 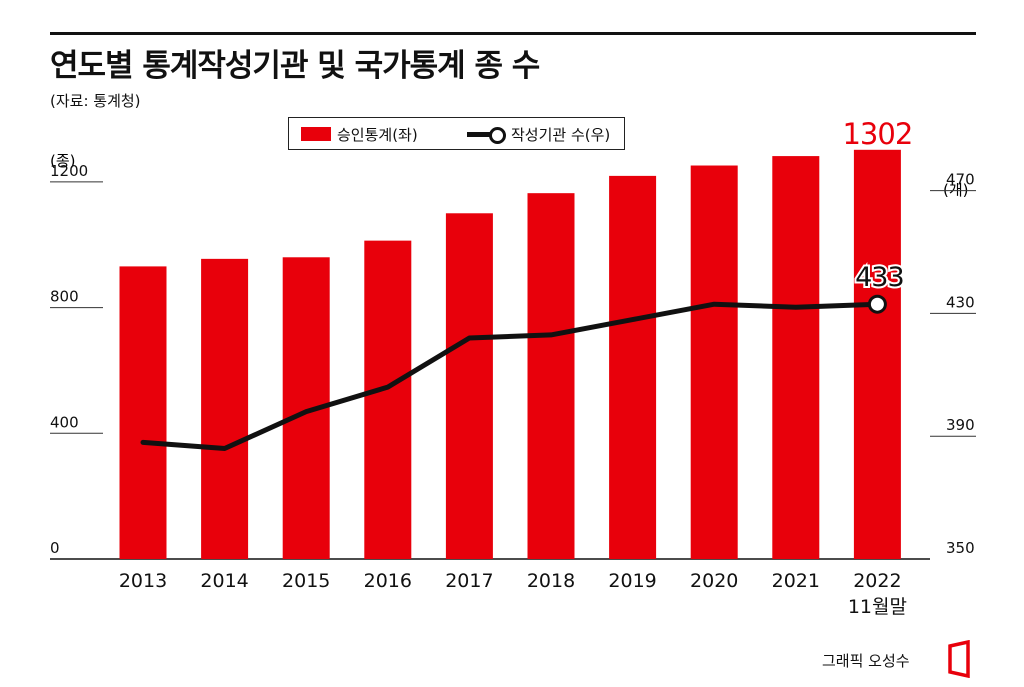 What do you see at coordinates (224, 581) in the screenshot?
I see `x-tick-label: 2014` at bounding box center [224, 581].